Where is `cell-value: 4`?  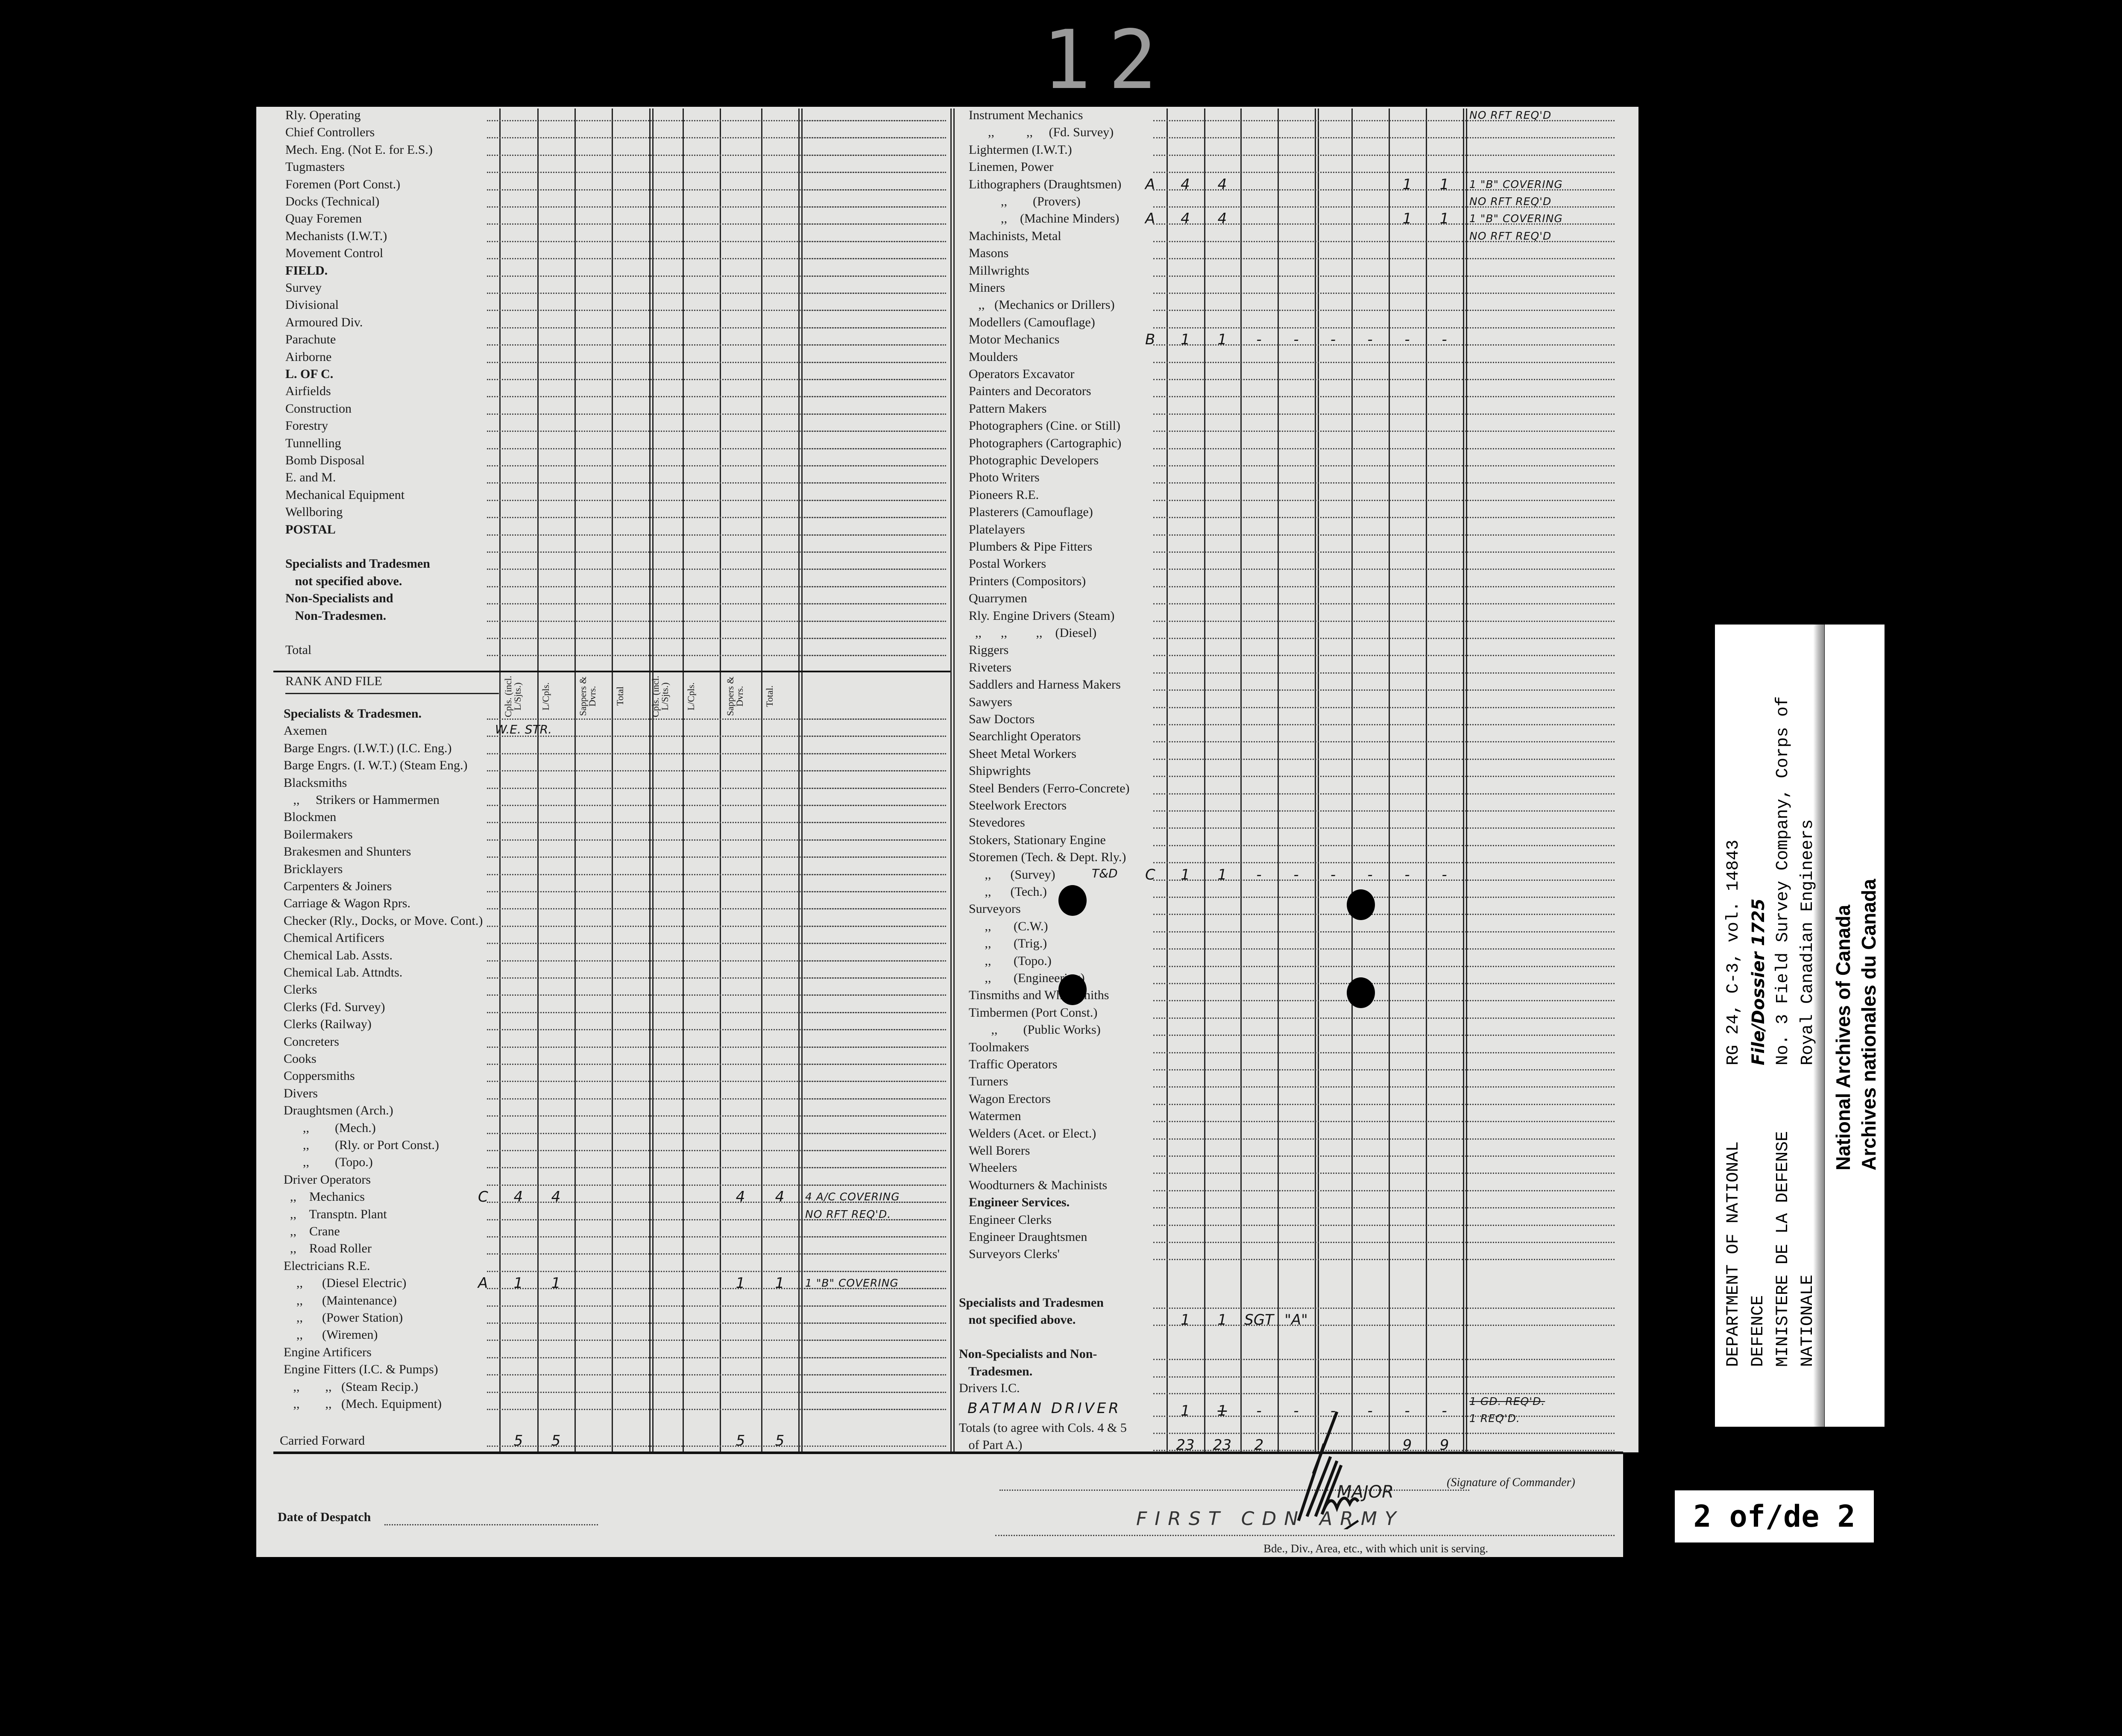
cell-value: 4 is located at coordinates (1222, 219).